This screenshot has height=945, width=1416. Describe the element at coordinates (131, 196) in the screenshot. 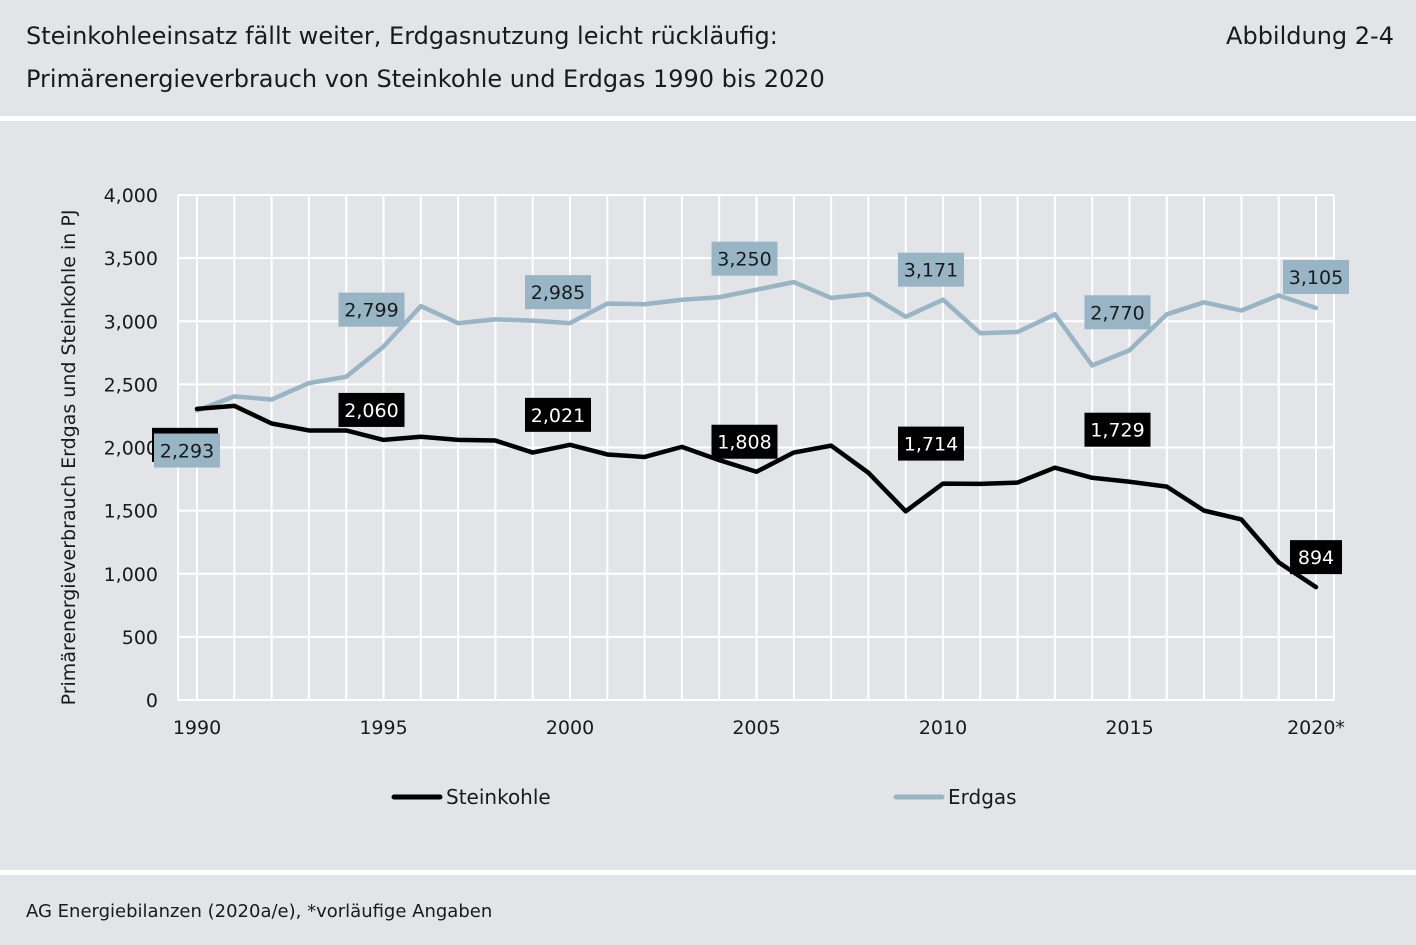

I see `y-tick-label: 4,000` at that location.